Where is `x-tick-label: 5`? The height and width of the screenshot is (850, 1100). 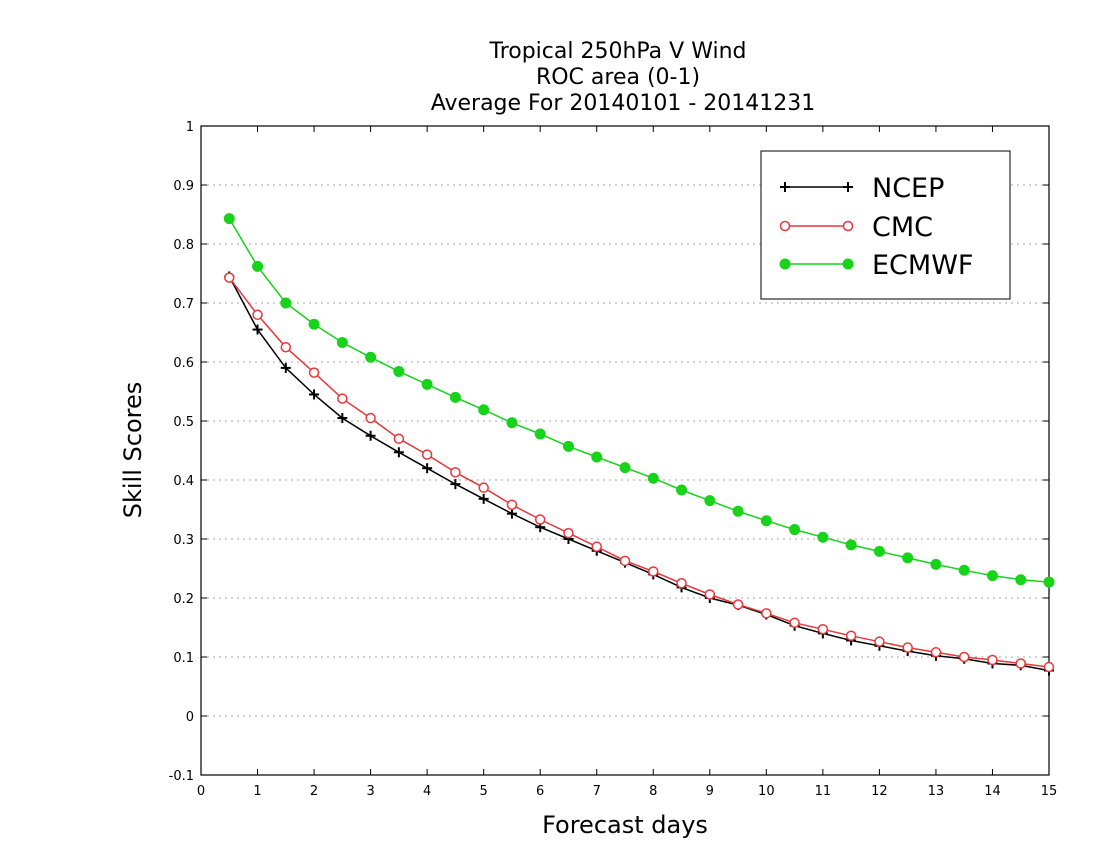 x-tick-label: 5 is located at coordinates (484, 791).